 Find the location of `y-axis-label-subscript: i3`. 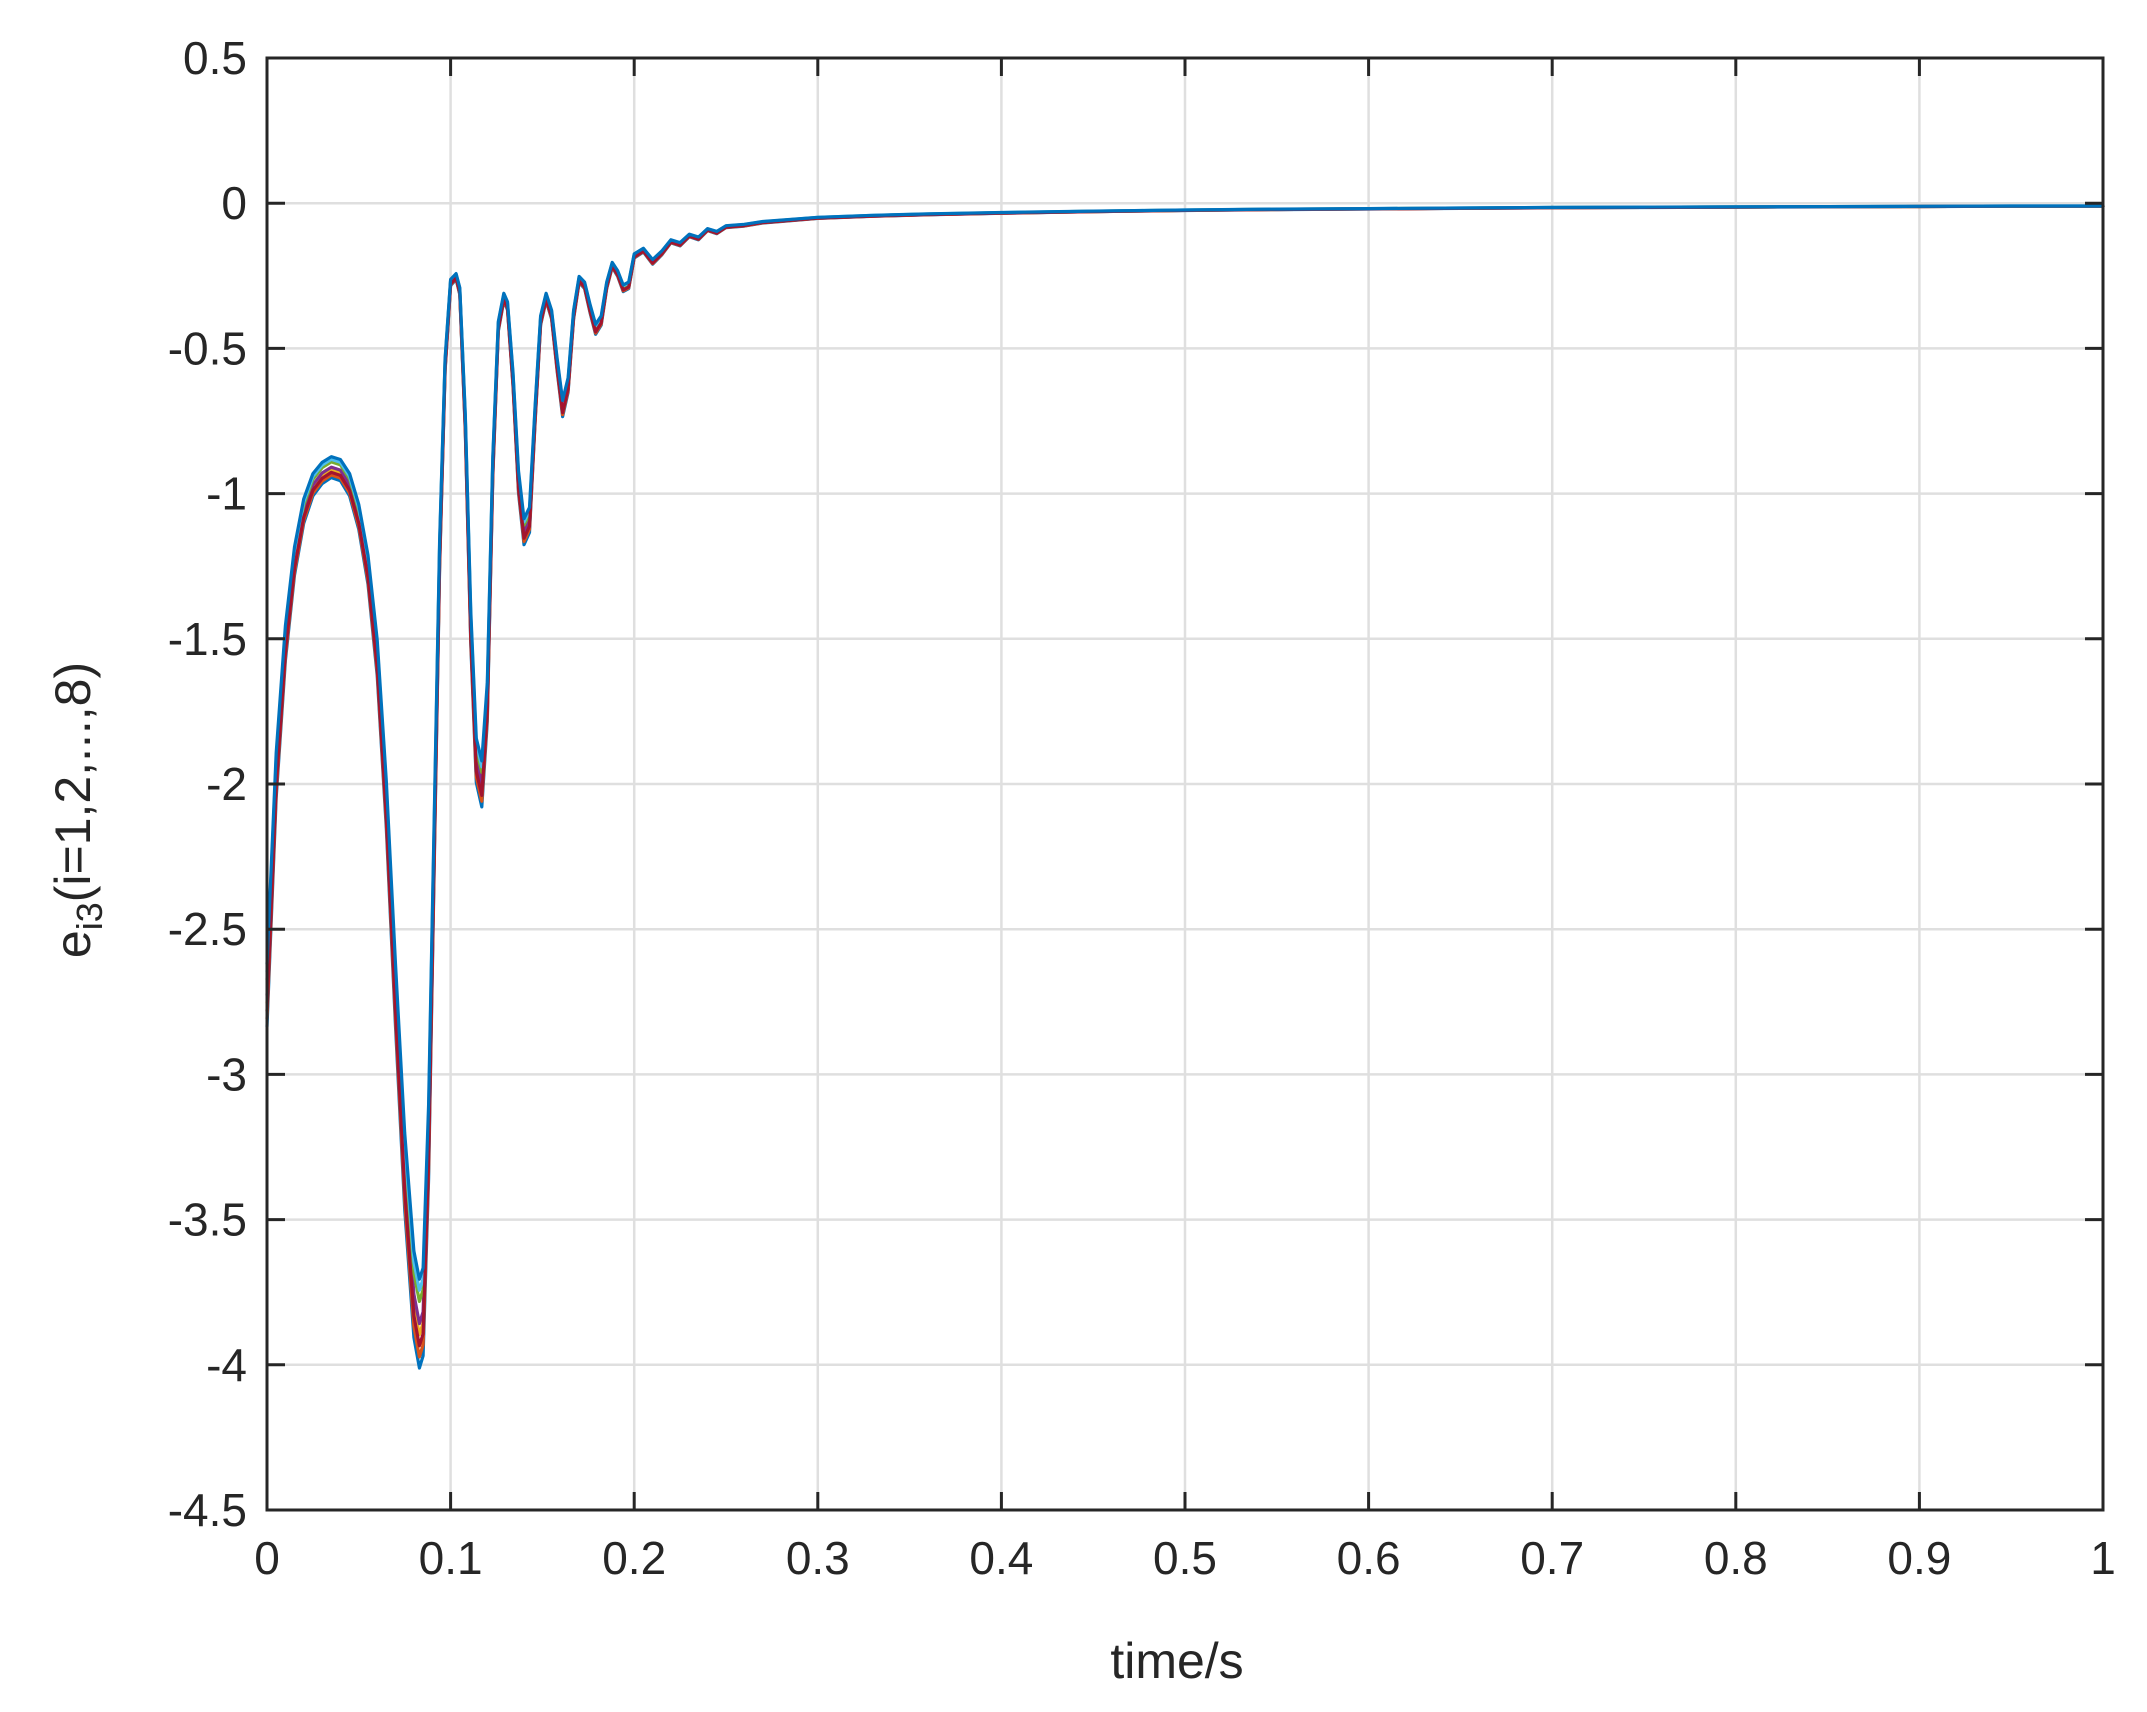

y-axis-label-subscript: i3 is located at coordinates (89, 916).